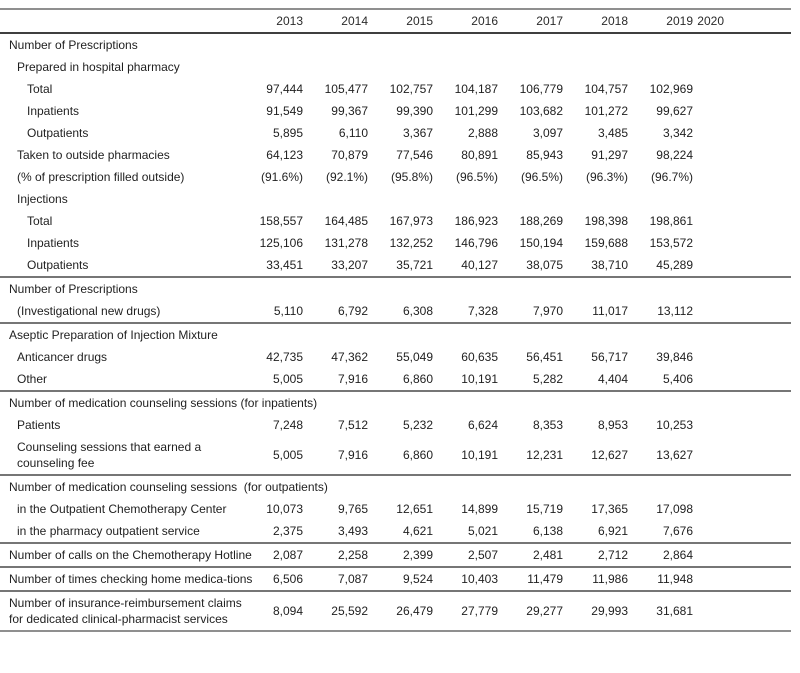 The width and height of the screenshot is (800, 673). Describe the element at coordinates (417, 425) in the screenshot. I see `cell-value: 5,232` at that location.